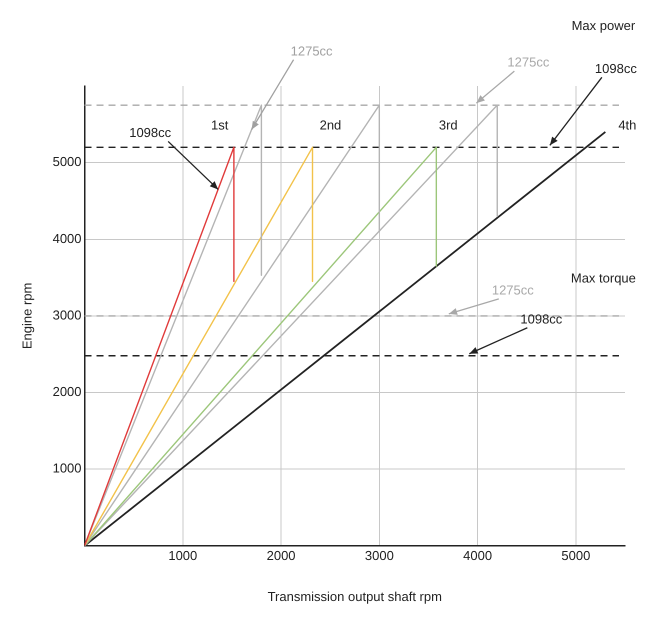 The width and height of the screenshot is (667, 621). What do you see at coordinates (312, 50) in the screenshot?
I see `annotation: 1275cc` at bounding box center [312, 50].